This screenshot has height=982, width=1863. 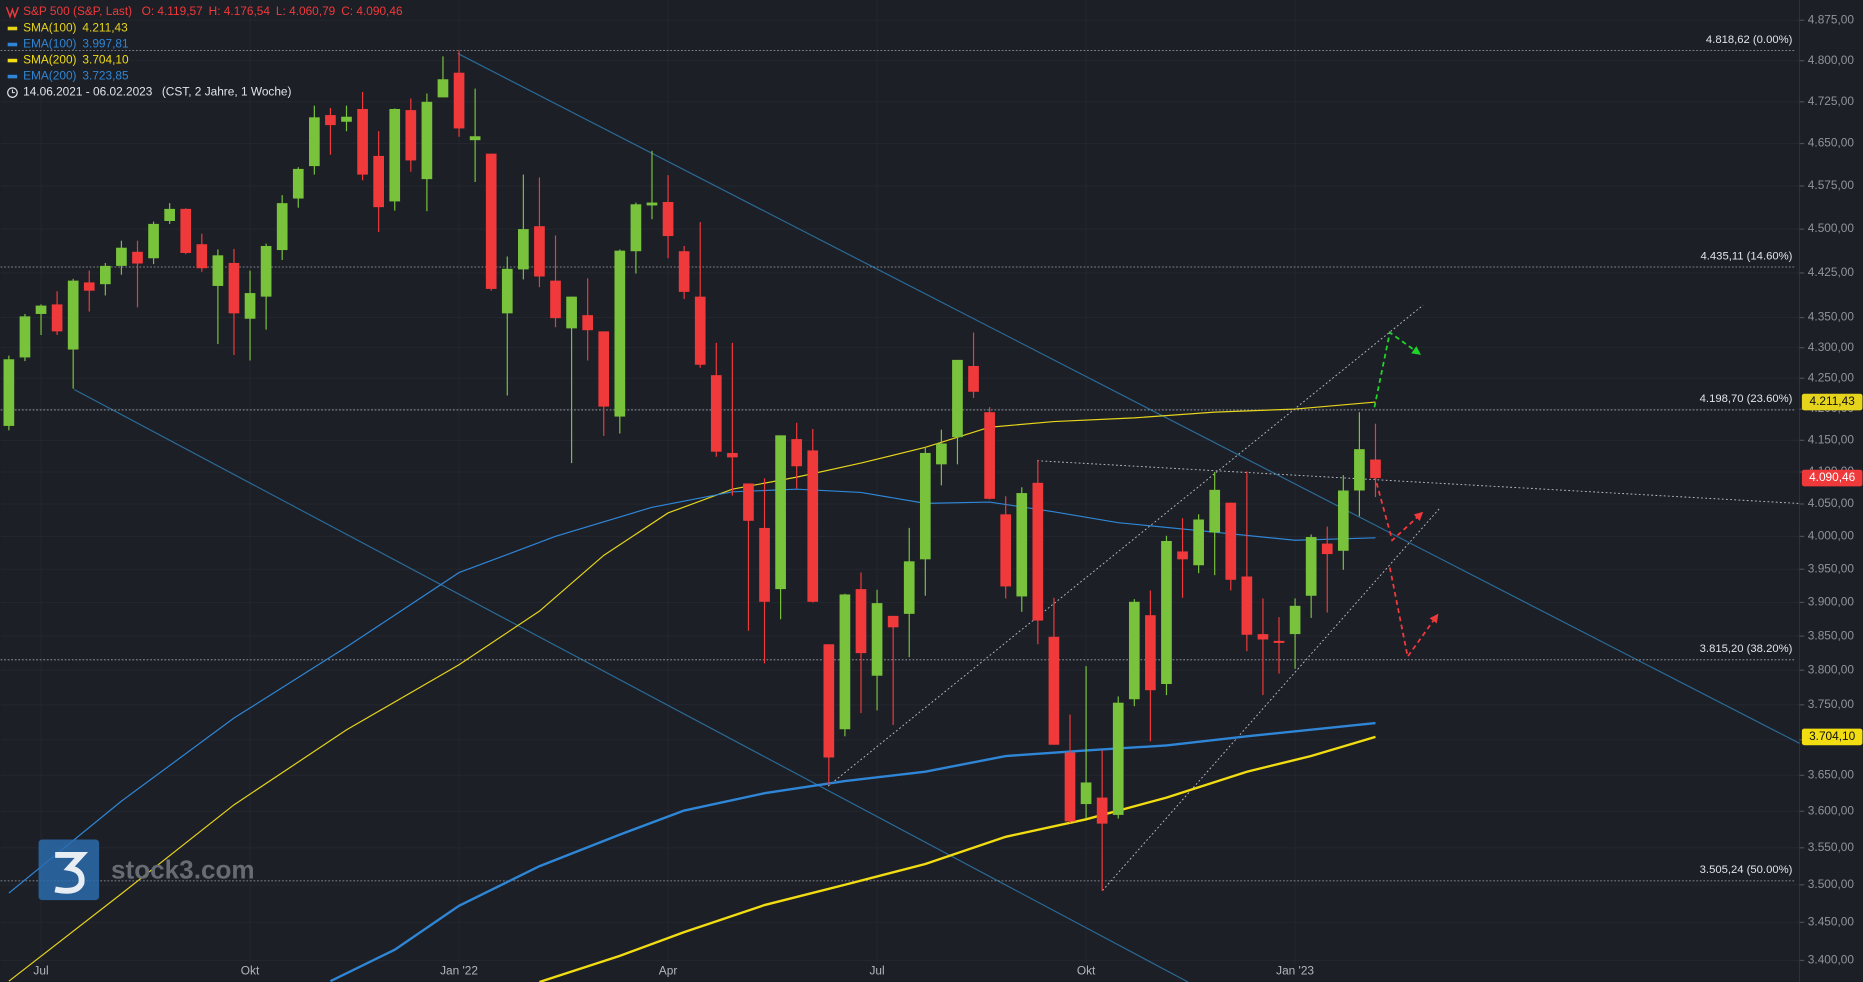 What do you see at coordinates (105, 76) in the screenshot?
I see `legend-value: 3.723,85` at bounding box center [105, 76].